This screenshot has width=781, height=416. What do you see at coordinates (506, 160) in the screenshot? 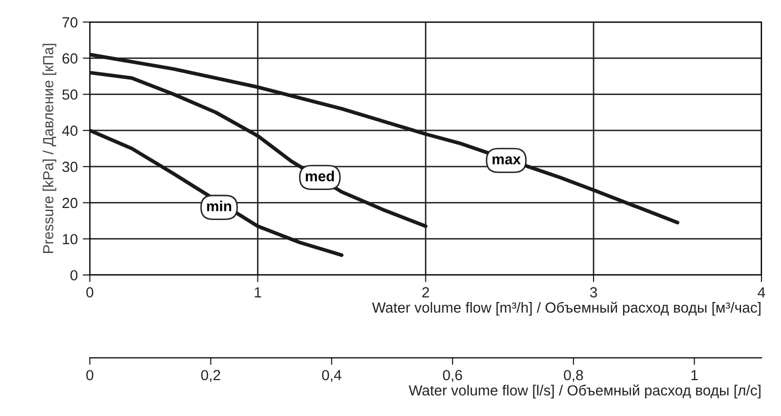
I see `annotation: max` at bounding box center [506, 160].